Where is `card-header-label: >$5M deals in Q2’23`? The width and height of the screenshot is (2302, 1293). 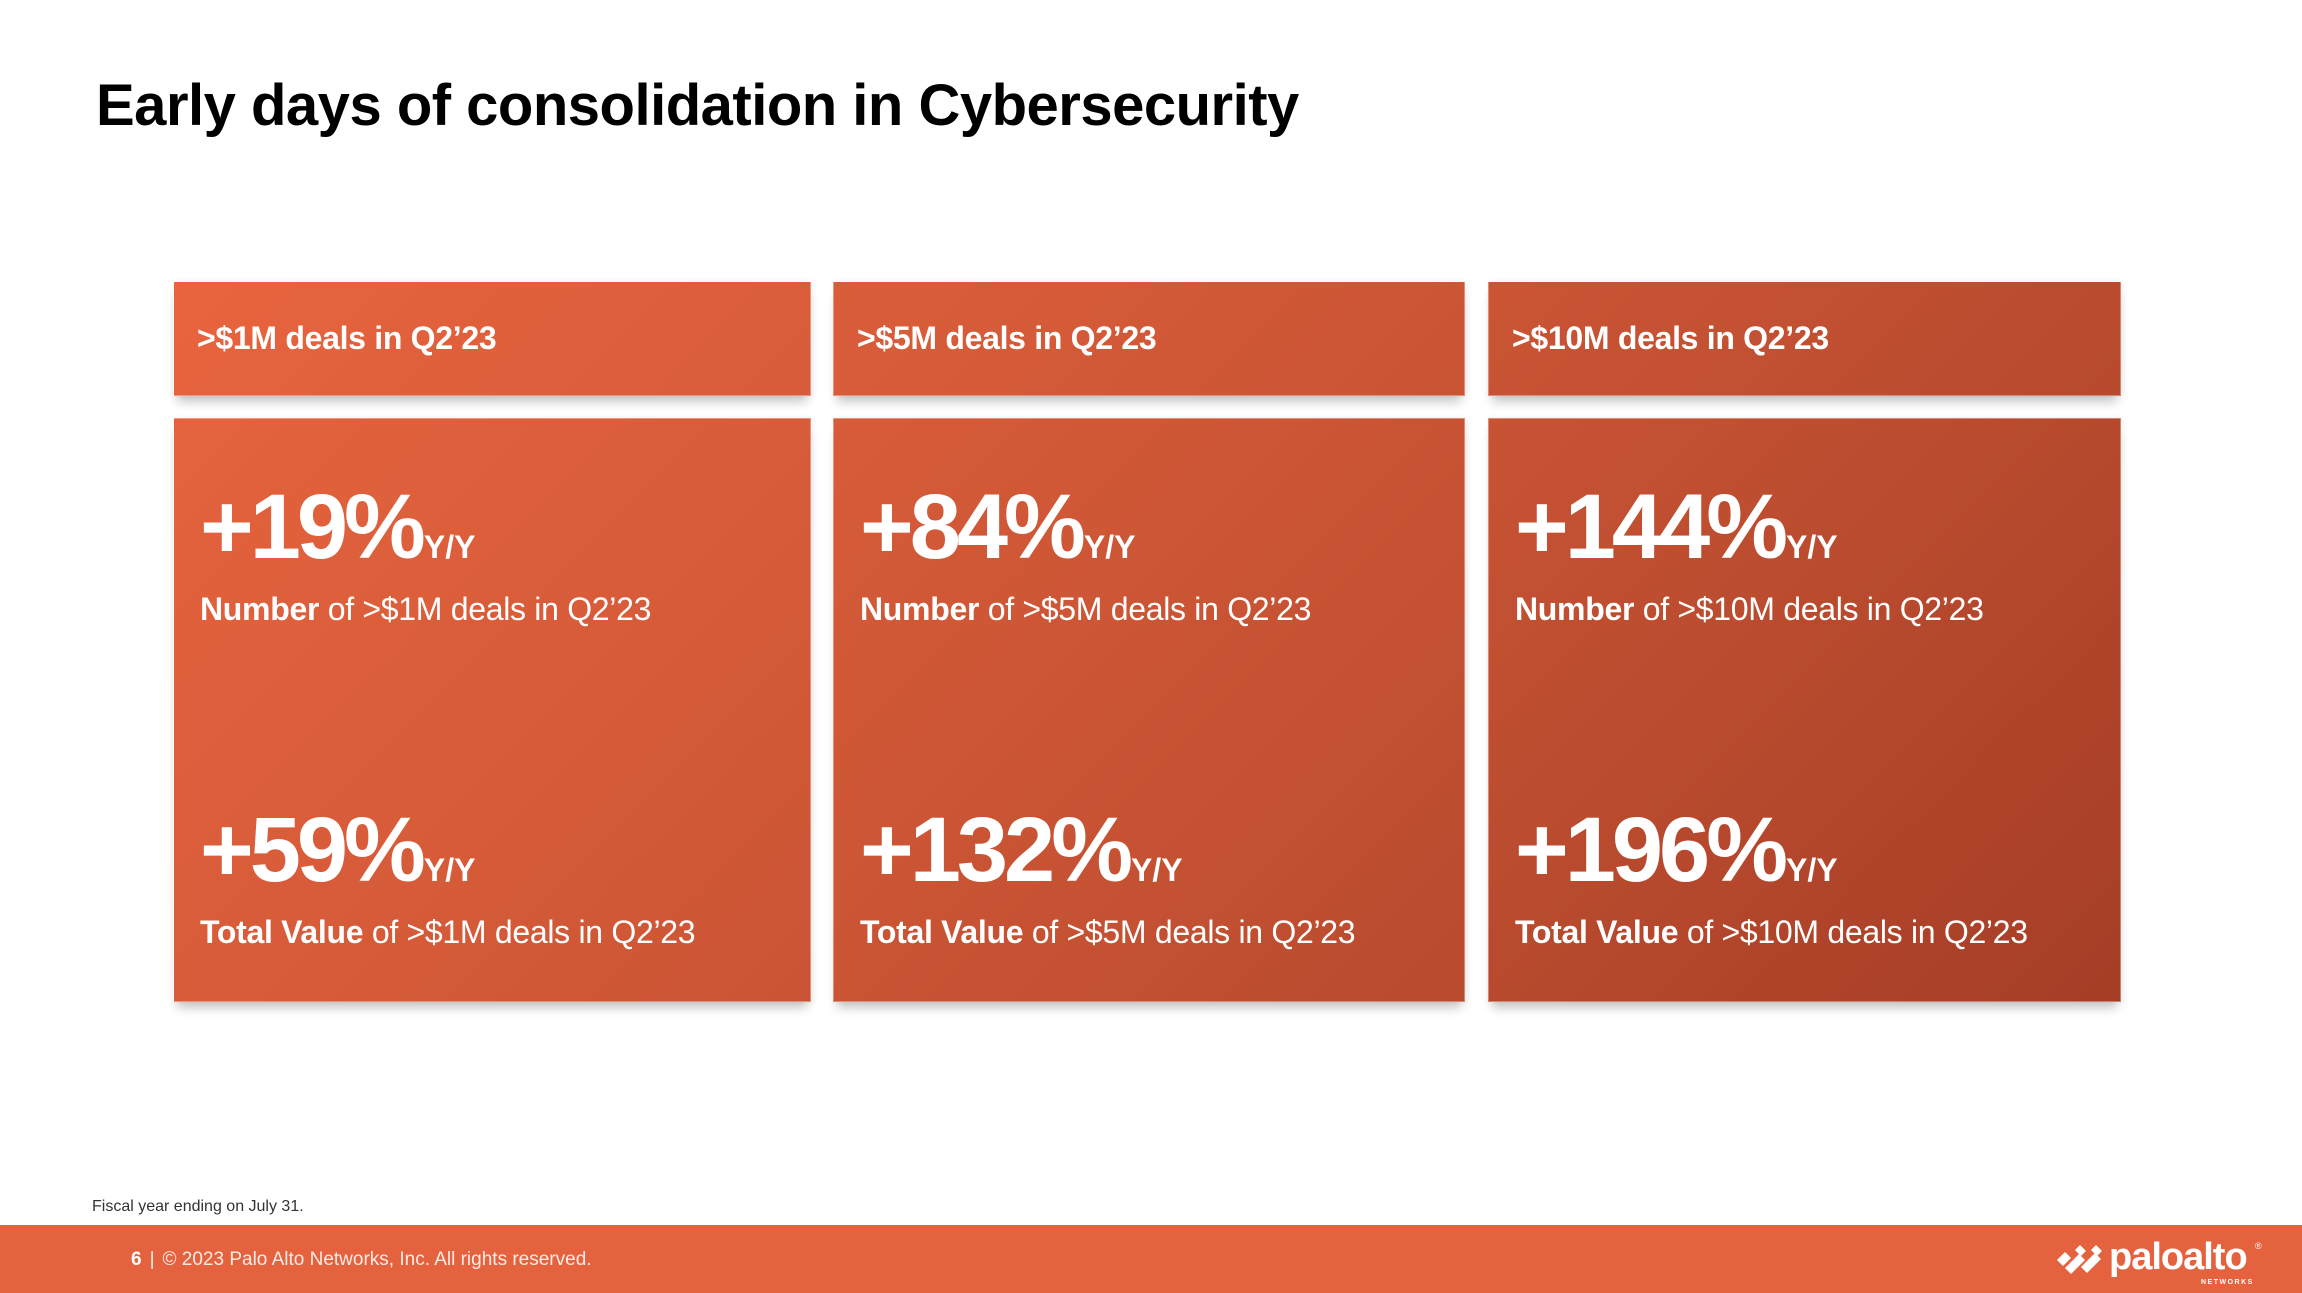 card-header-label: >$5M deals in Q2’23 is located at coordinates (1007, 338).